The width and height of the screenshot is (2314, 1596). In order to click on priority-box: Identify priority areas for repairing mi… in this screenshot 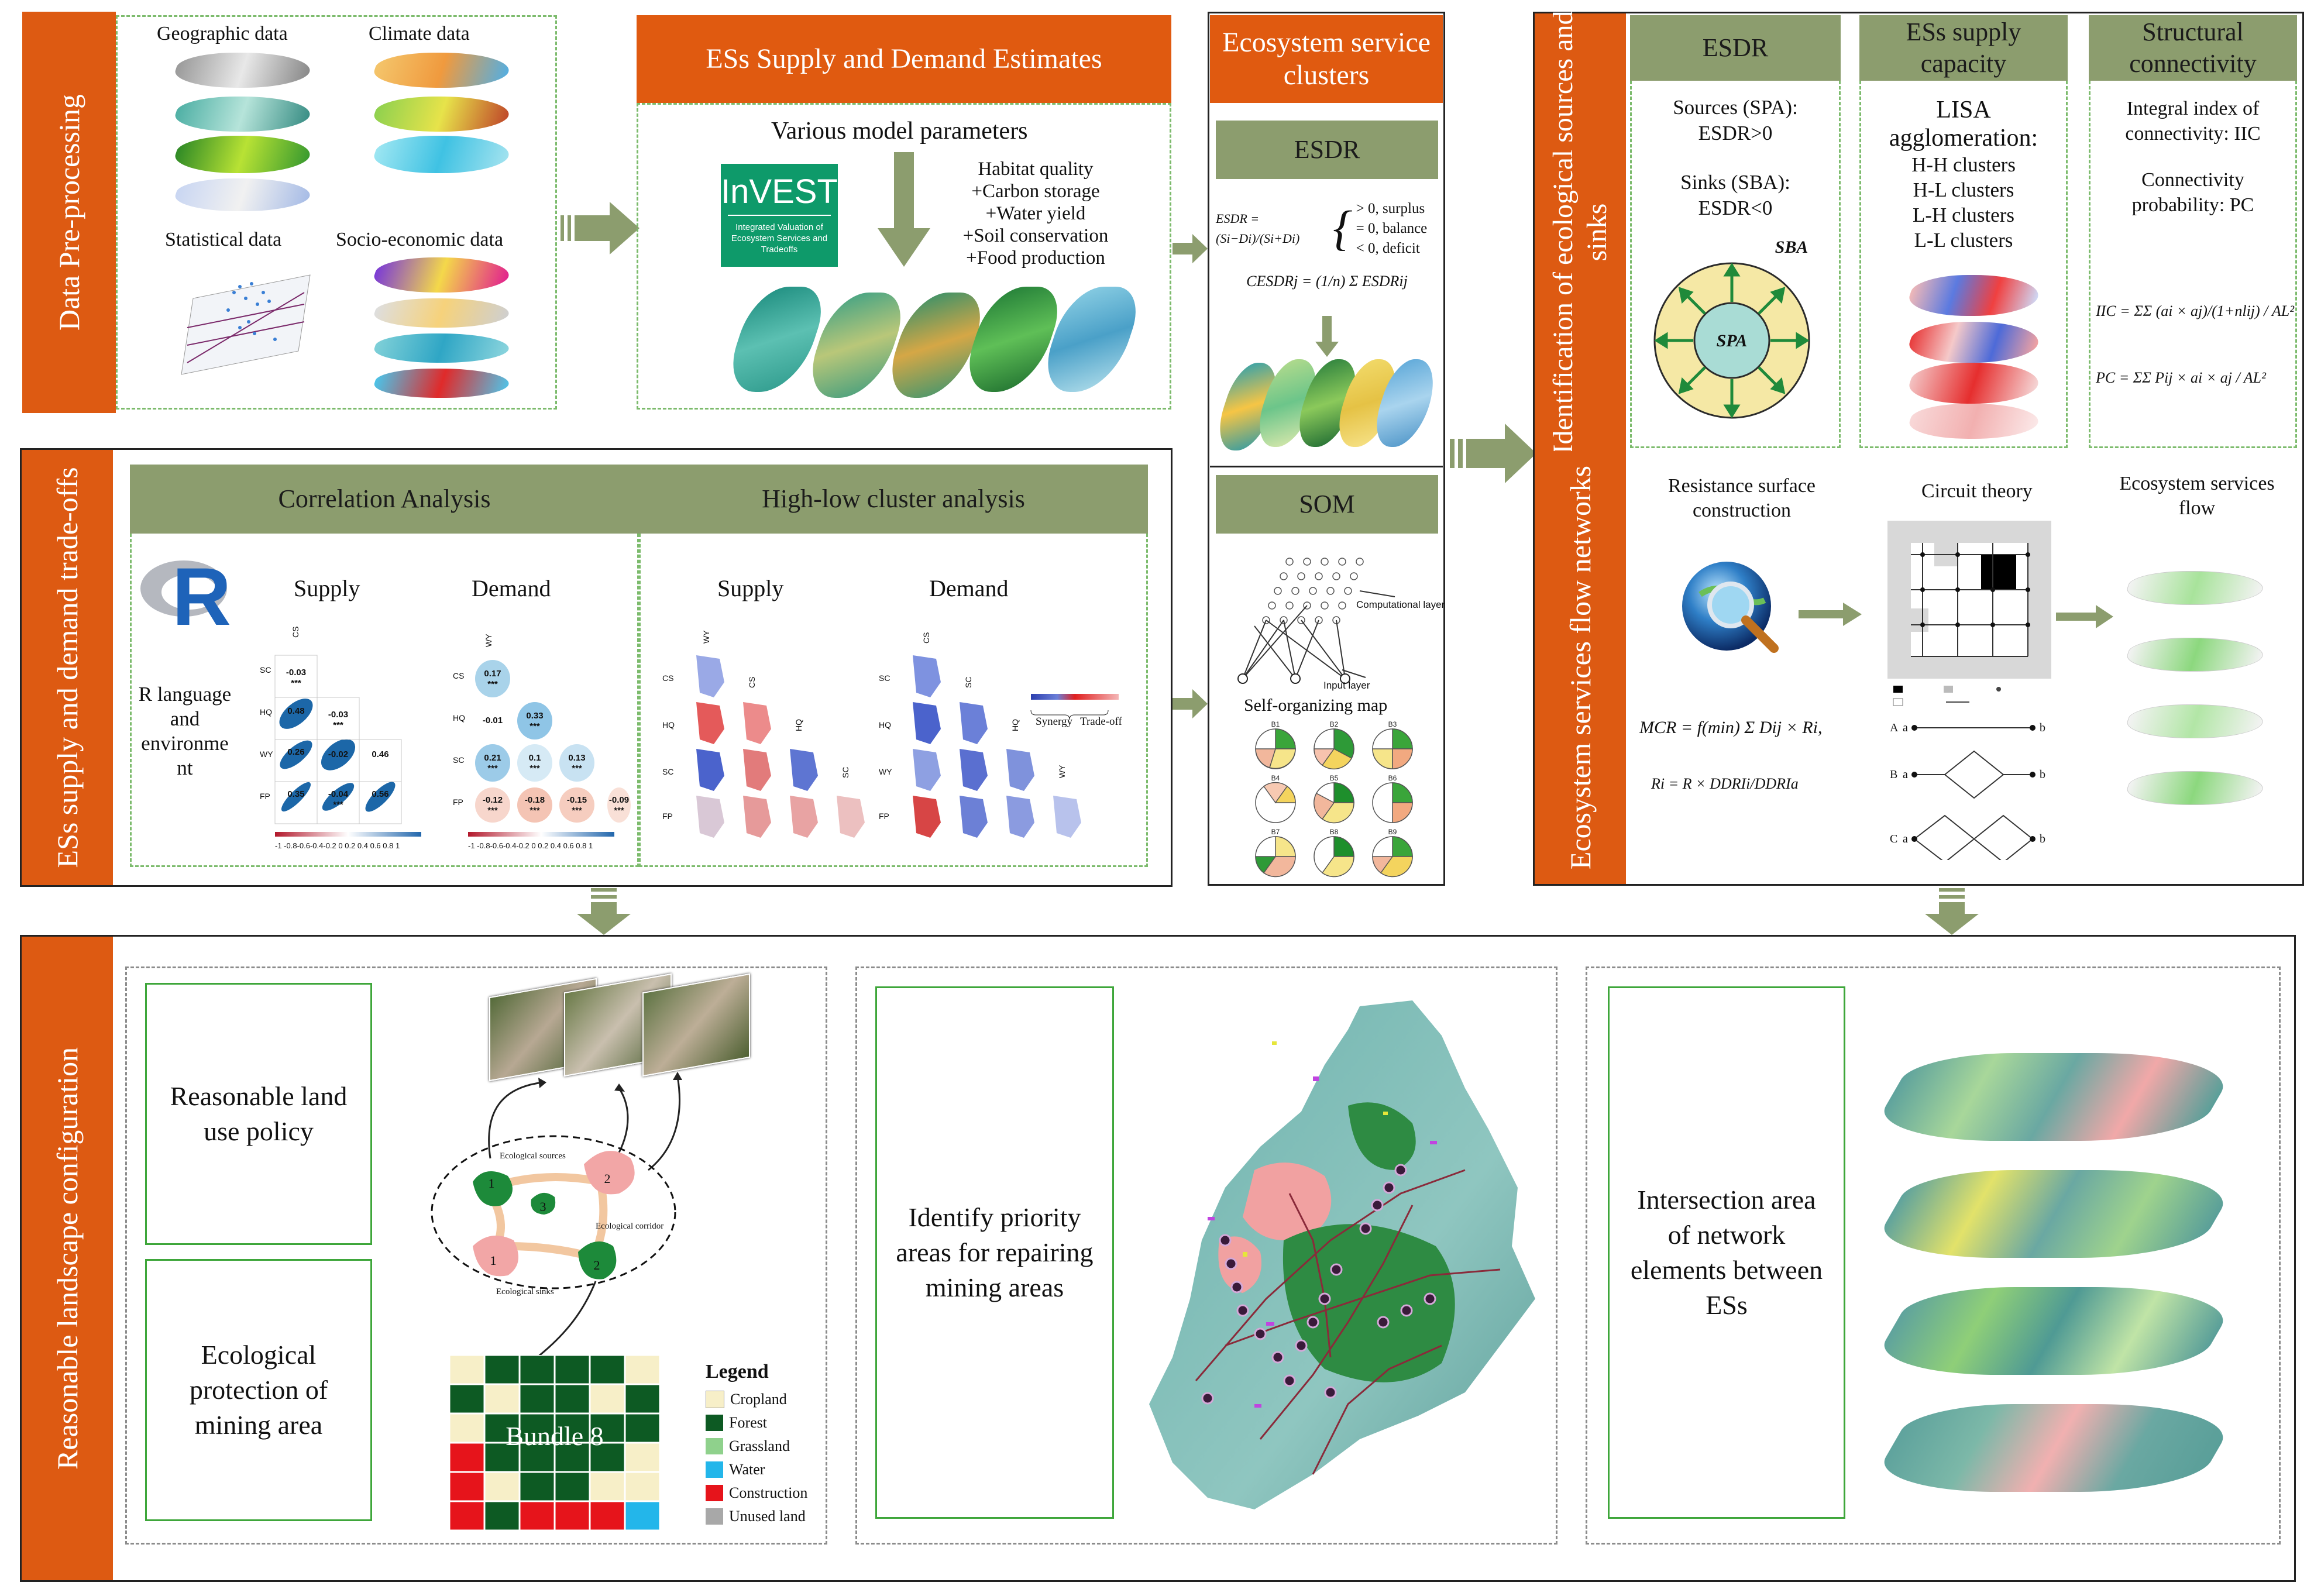, I will do `click(994, 1253)`.